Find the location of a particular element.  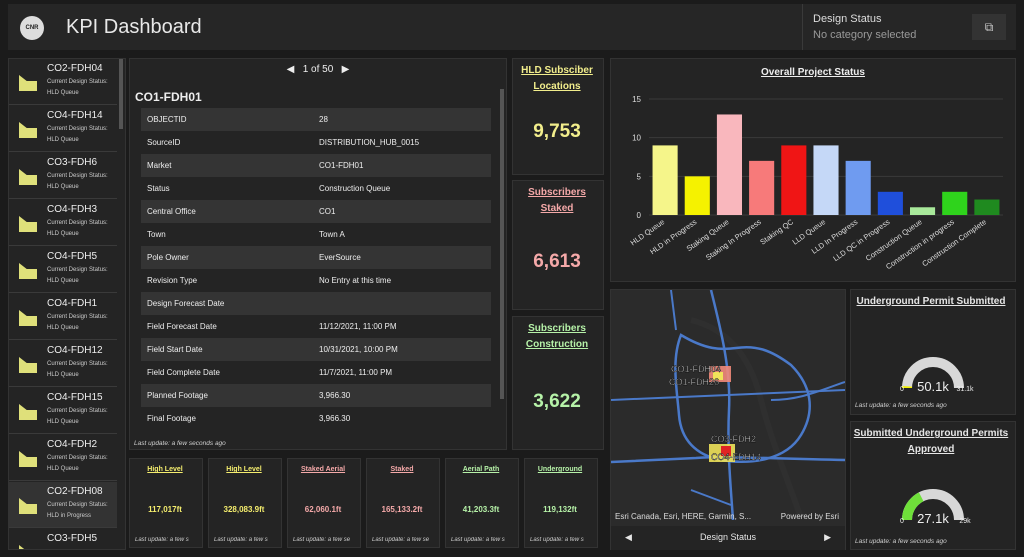

mini-title: High Level is located at coordinates (165, 469).